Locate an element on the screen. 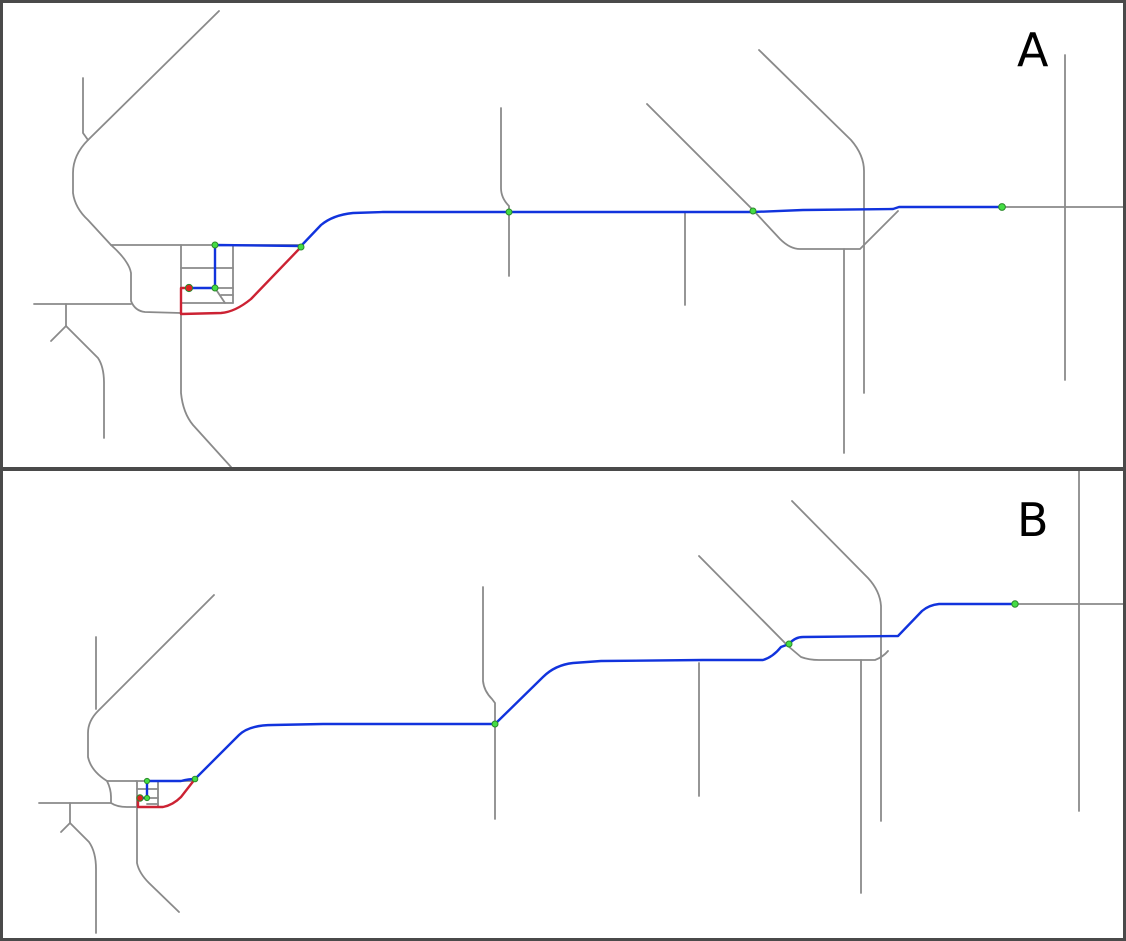 The height and width of the screenshot is (941, 1126). panel-label: B is located at coordinates (1033, 520).